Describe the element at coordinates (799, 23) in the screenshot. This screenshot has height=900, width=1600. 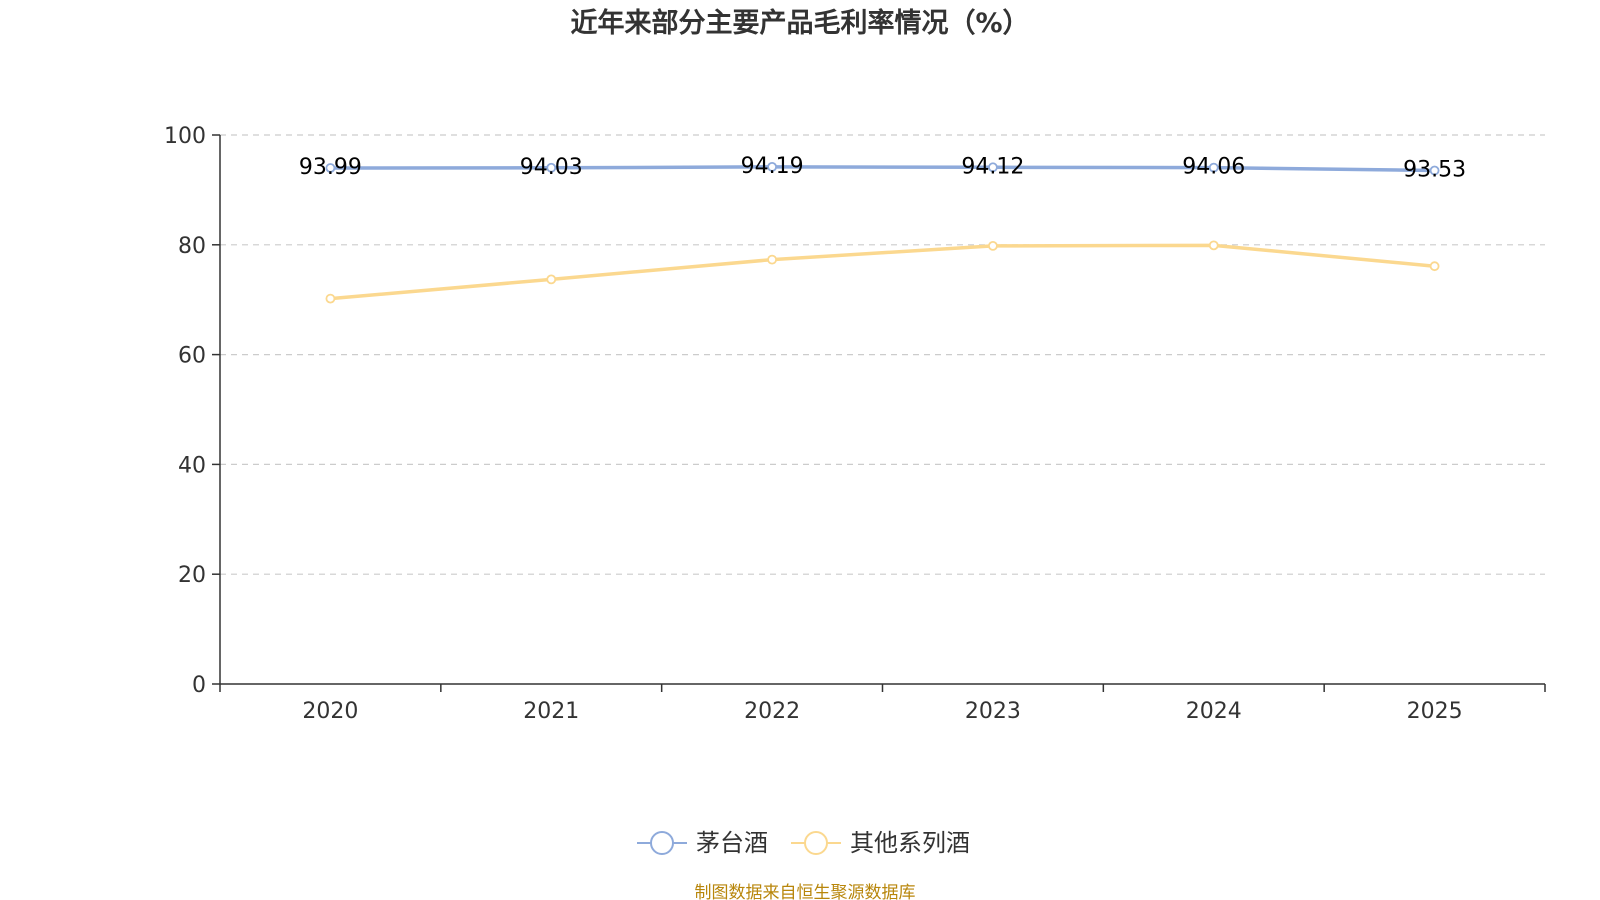
I see `chart-title: 近年来部分主要产品毛利率情况（%）` at that location.